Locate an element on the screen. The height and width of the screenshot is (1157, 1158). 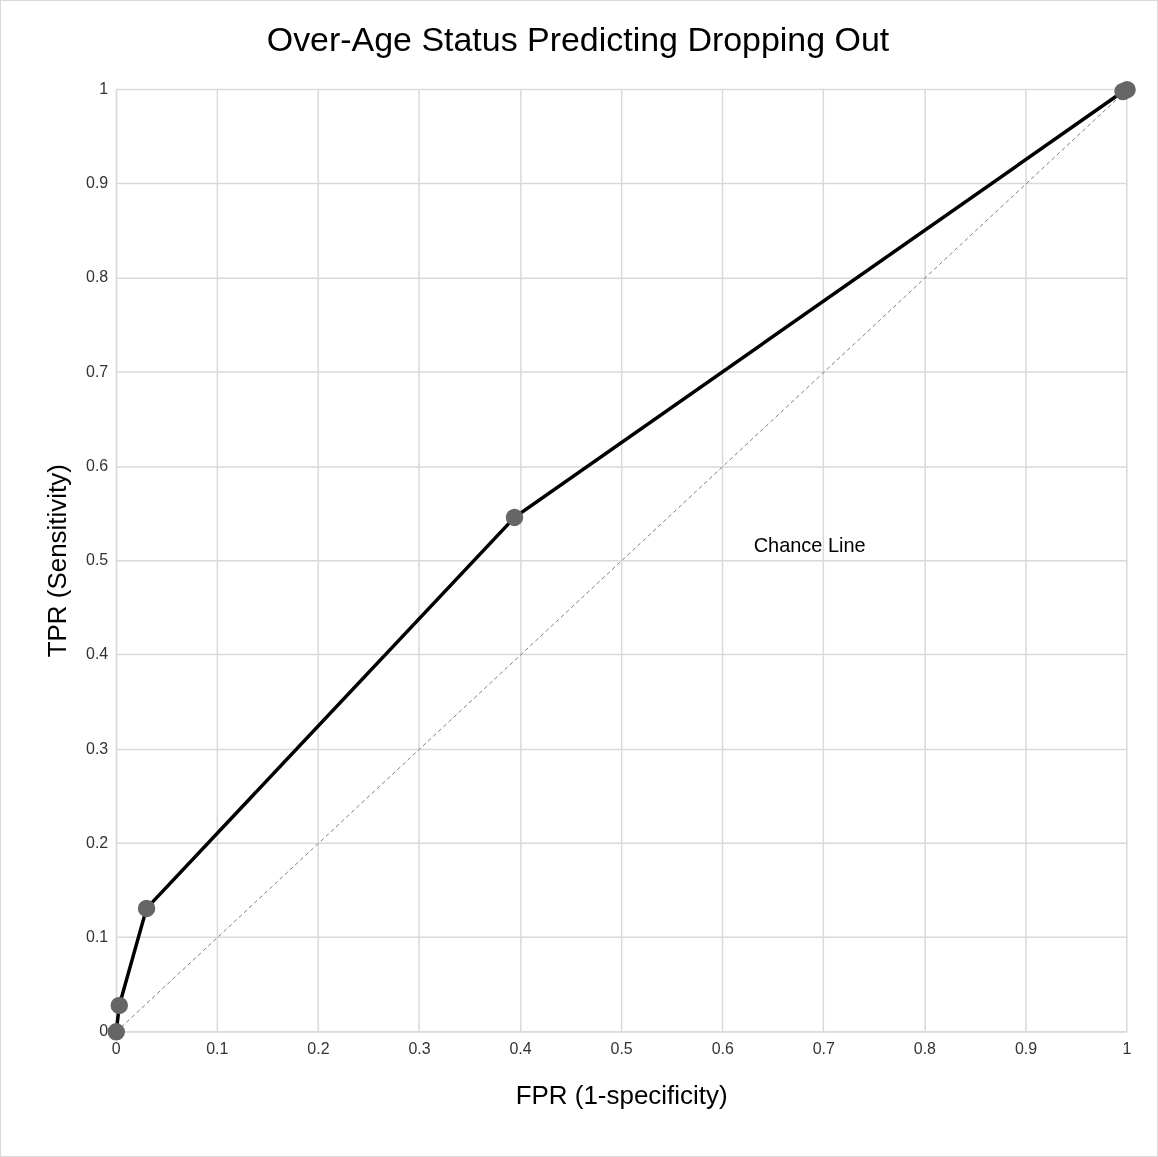
x-axis-title: FPR (1-specificity) is located at coordinates (621, 1094).